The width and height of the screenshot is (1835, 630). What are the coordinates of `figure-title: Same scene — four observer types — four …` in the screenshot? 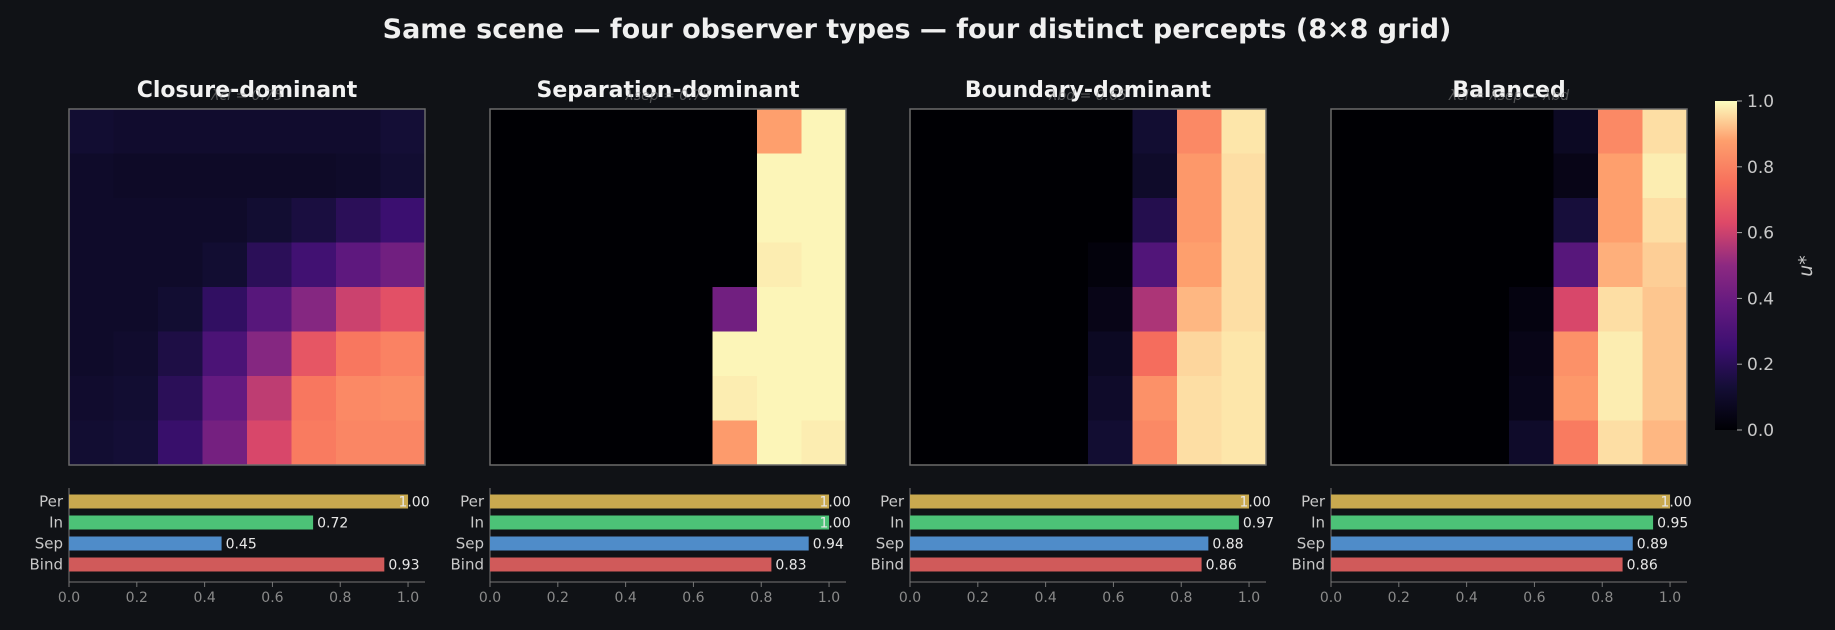 It's located at (917, 29).